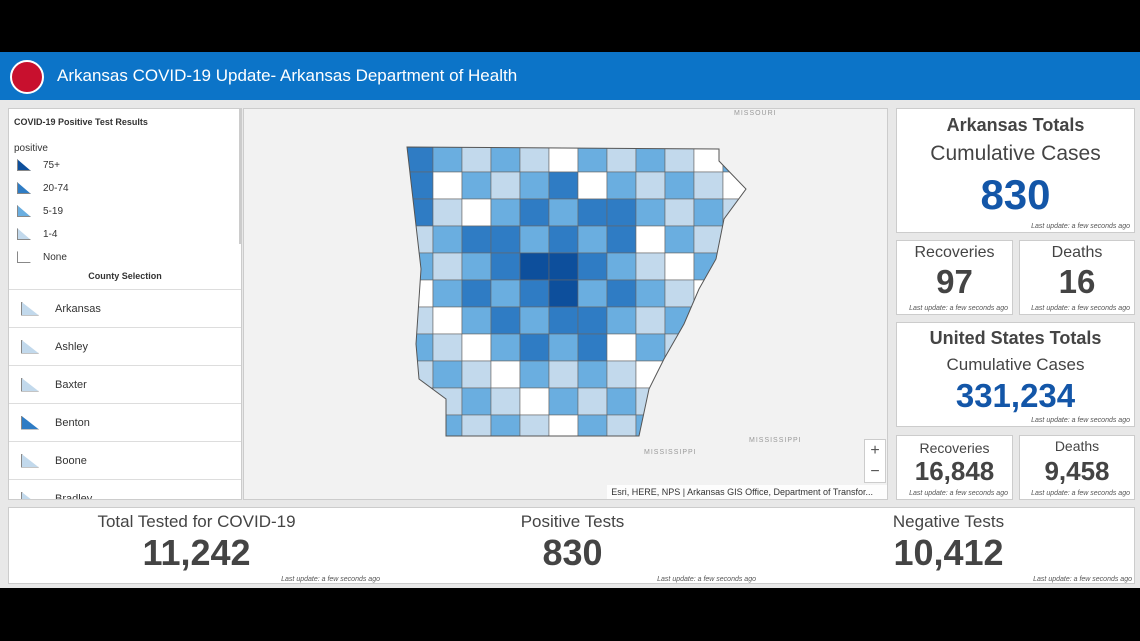  Describe the element at coordinates (125, 461) in the screenshot. I see `county-item: Boone` at that location.